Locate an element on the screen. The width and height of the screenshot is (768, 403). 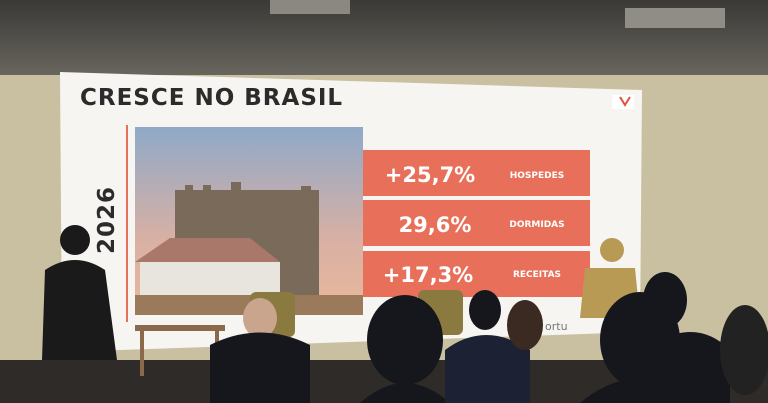
roof is located at coordinates (207, 250).